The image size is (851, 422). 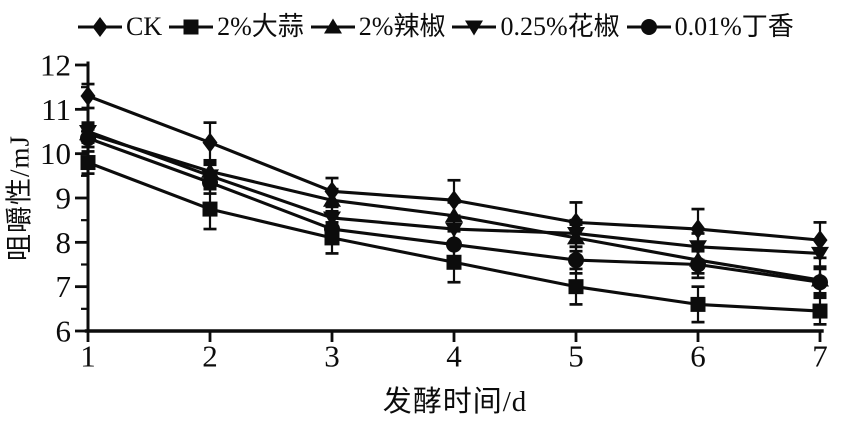 I want to click on legend-label-clove: 0.01%丁香, so click(x=734, y=26).